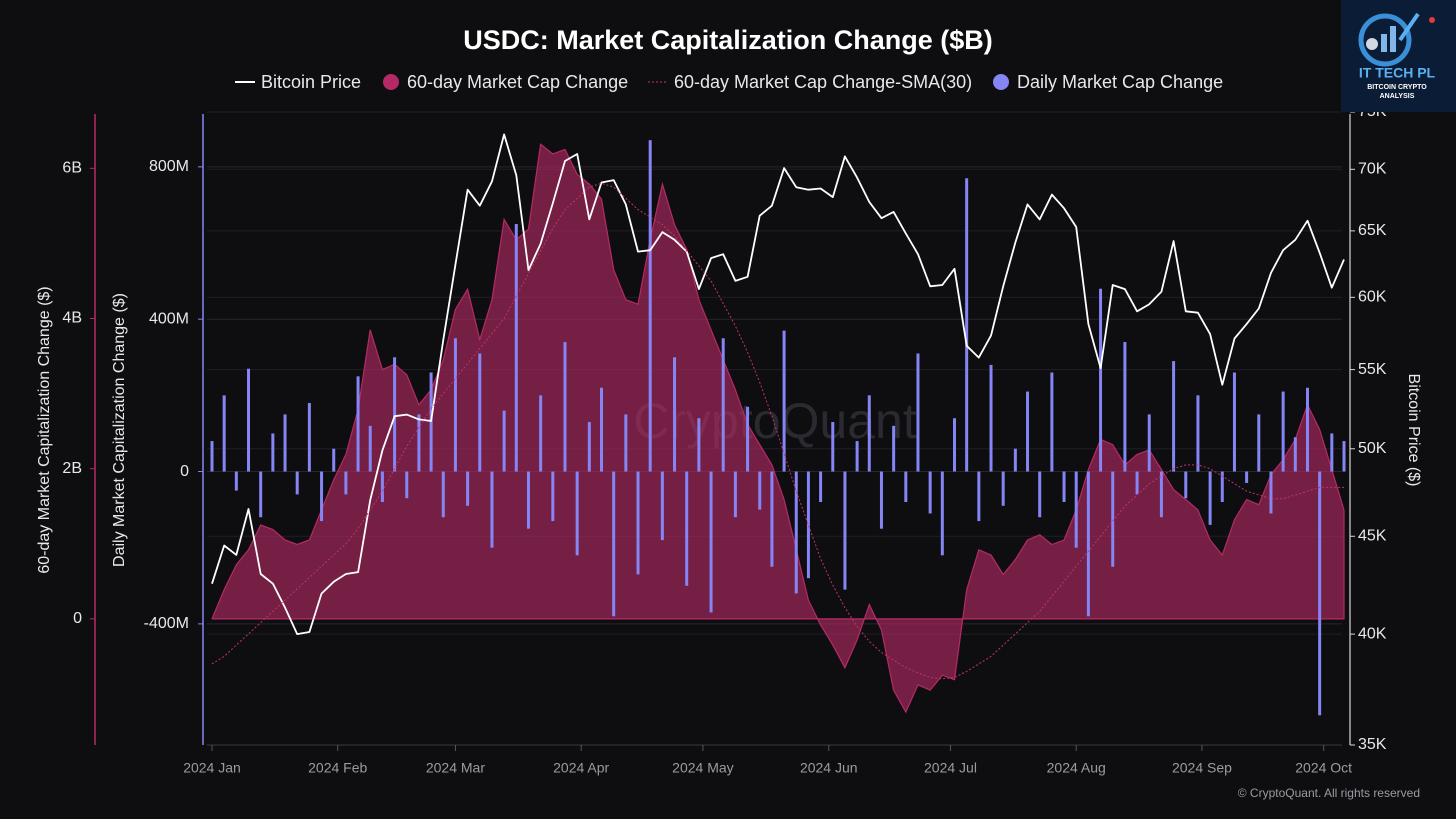 Image resolution: width=1456 pixels, height=819 pixels. I want to click on x-tick-label: 2024 Feb, so click(337, 768).